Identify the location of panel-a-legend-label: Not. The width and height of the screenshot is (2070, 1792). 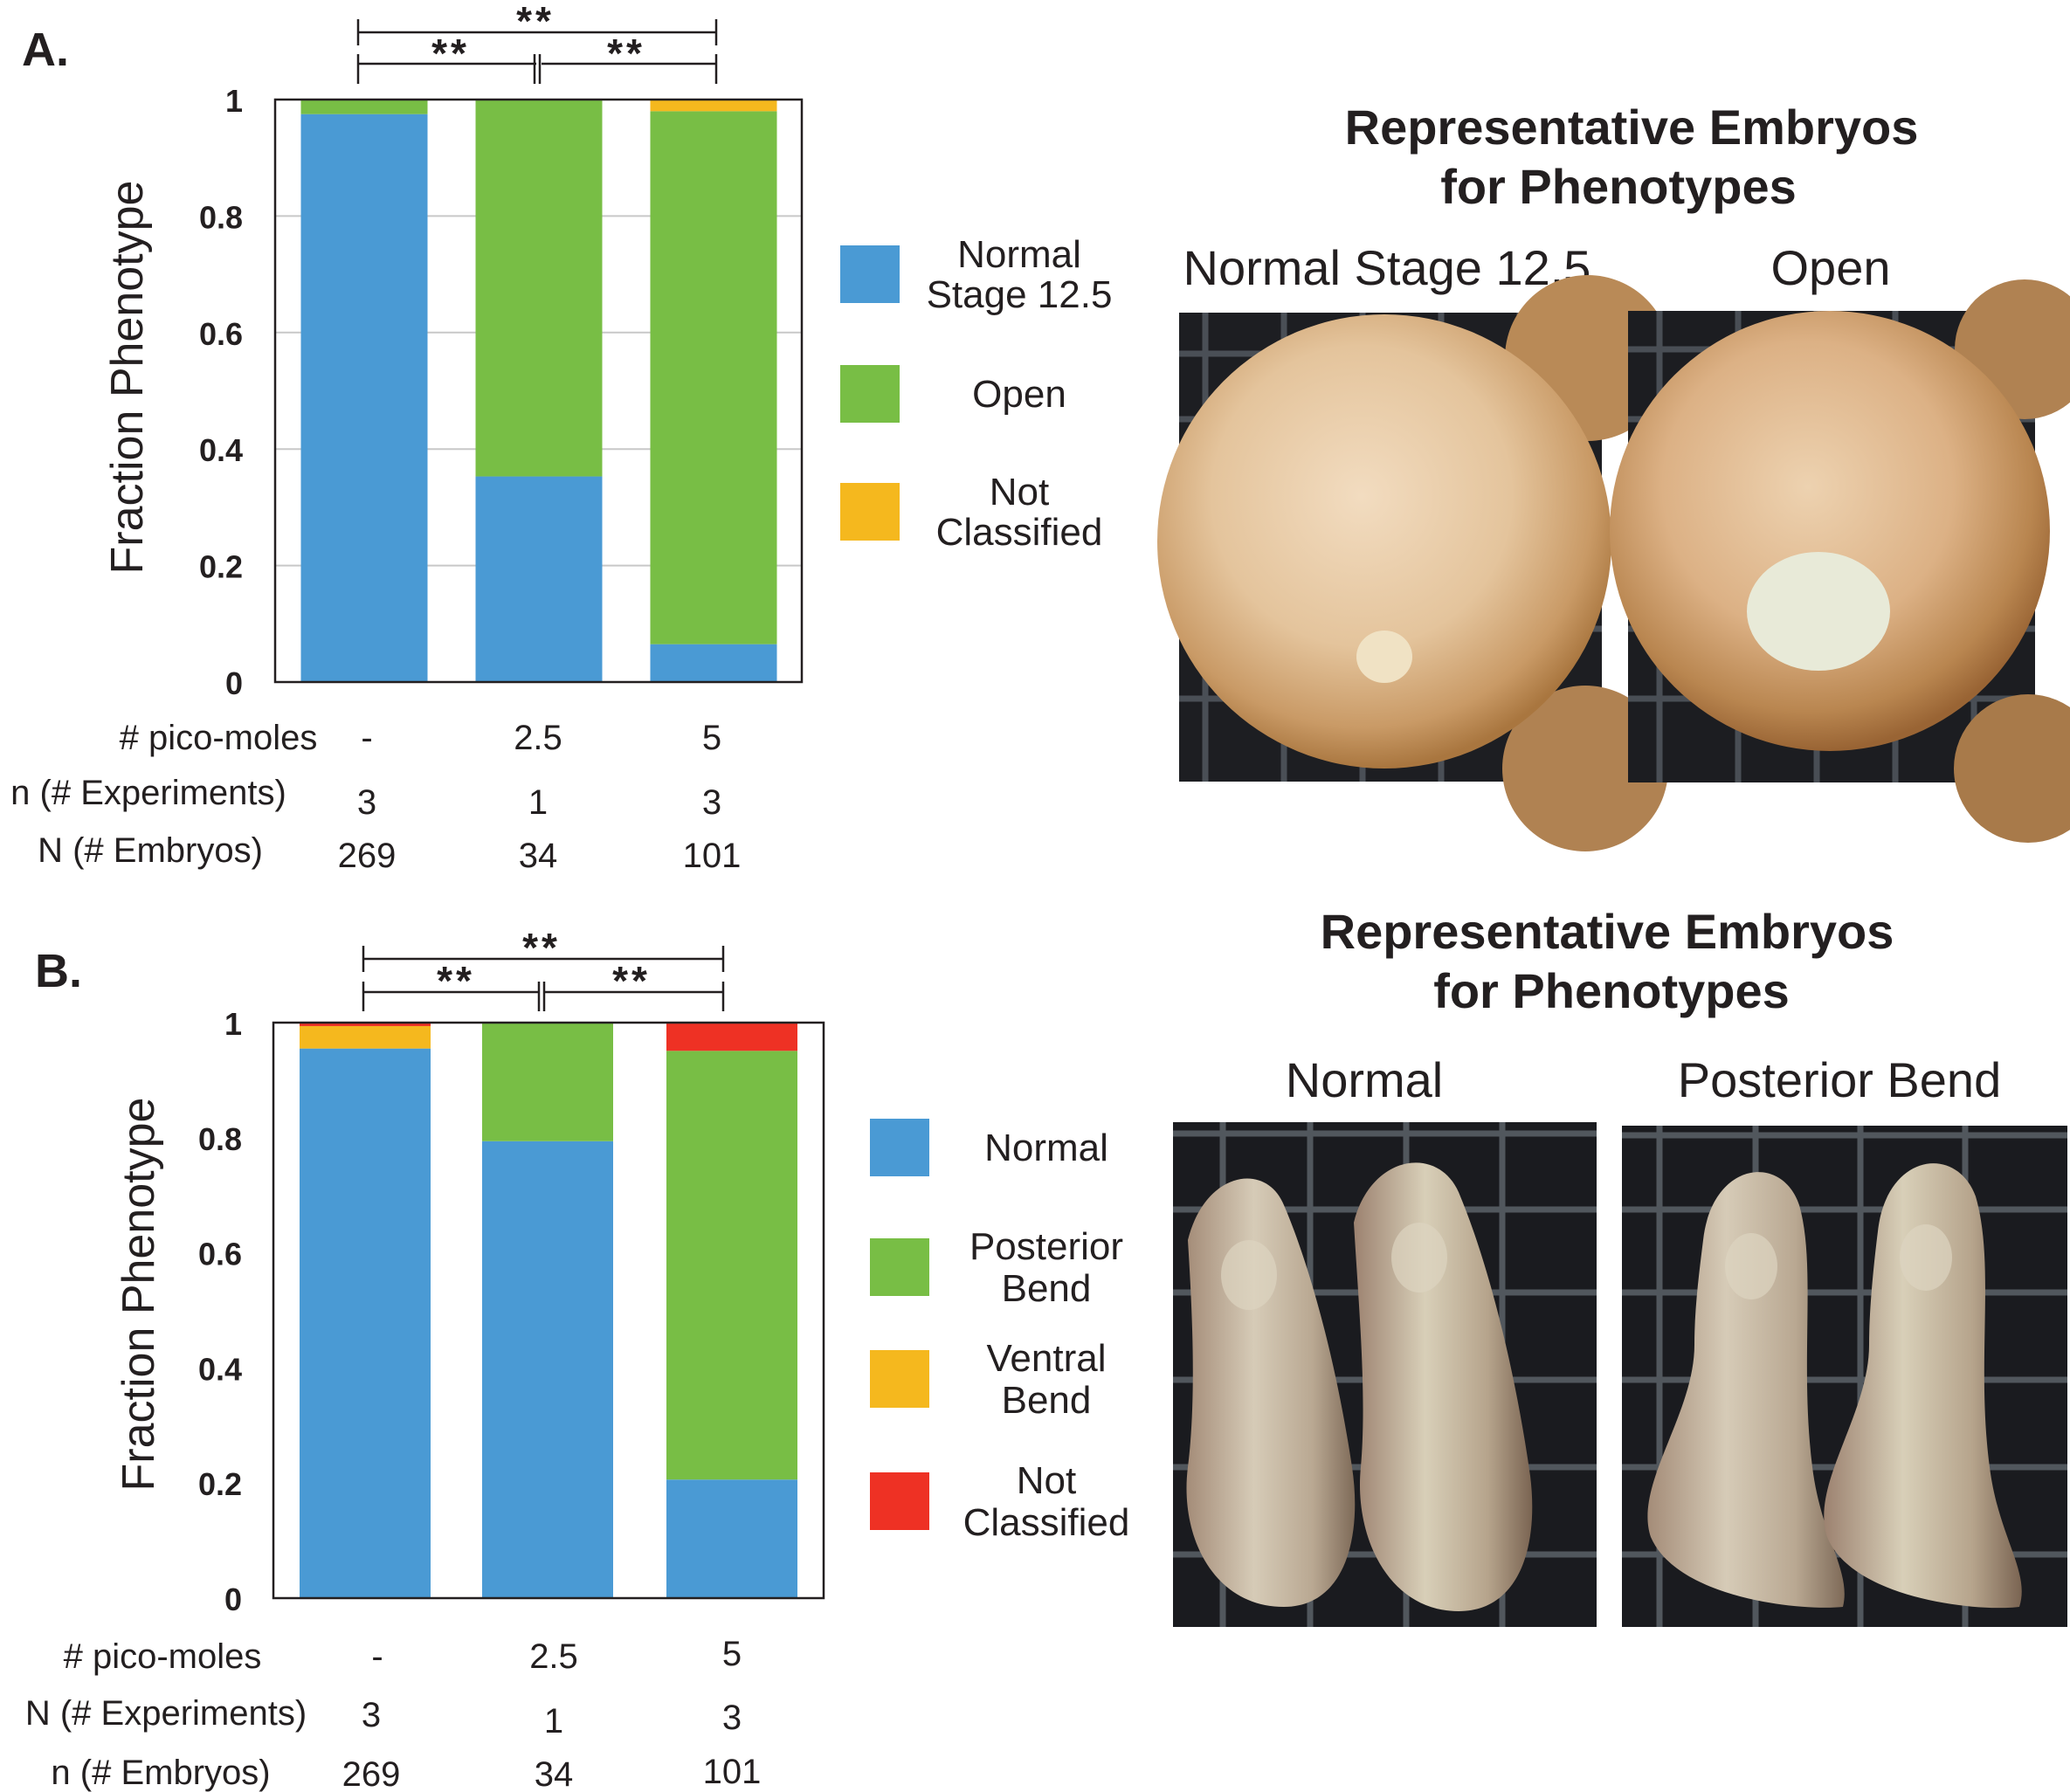
(1019, 492).